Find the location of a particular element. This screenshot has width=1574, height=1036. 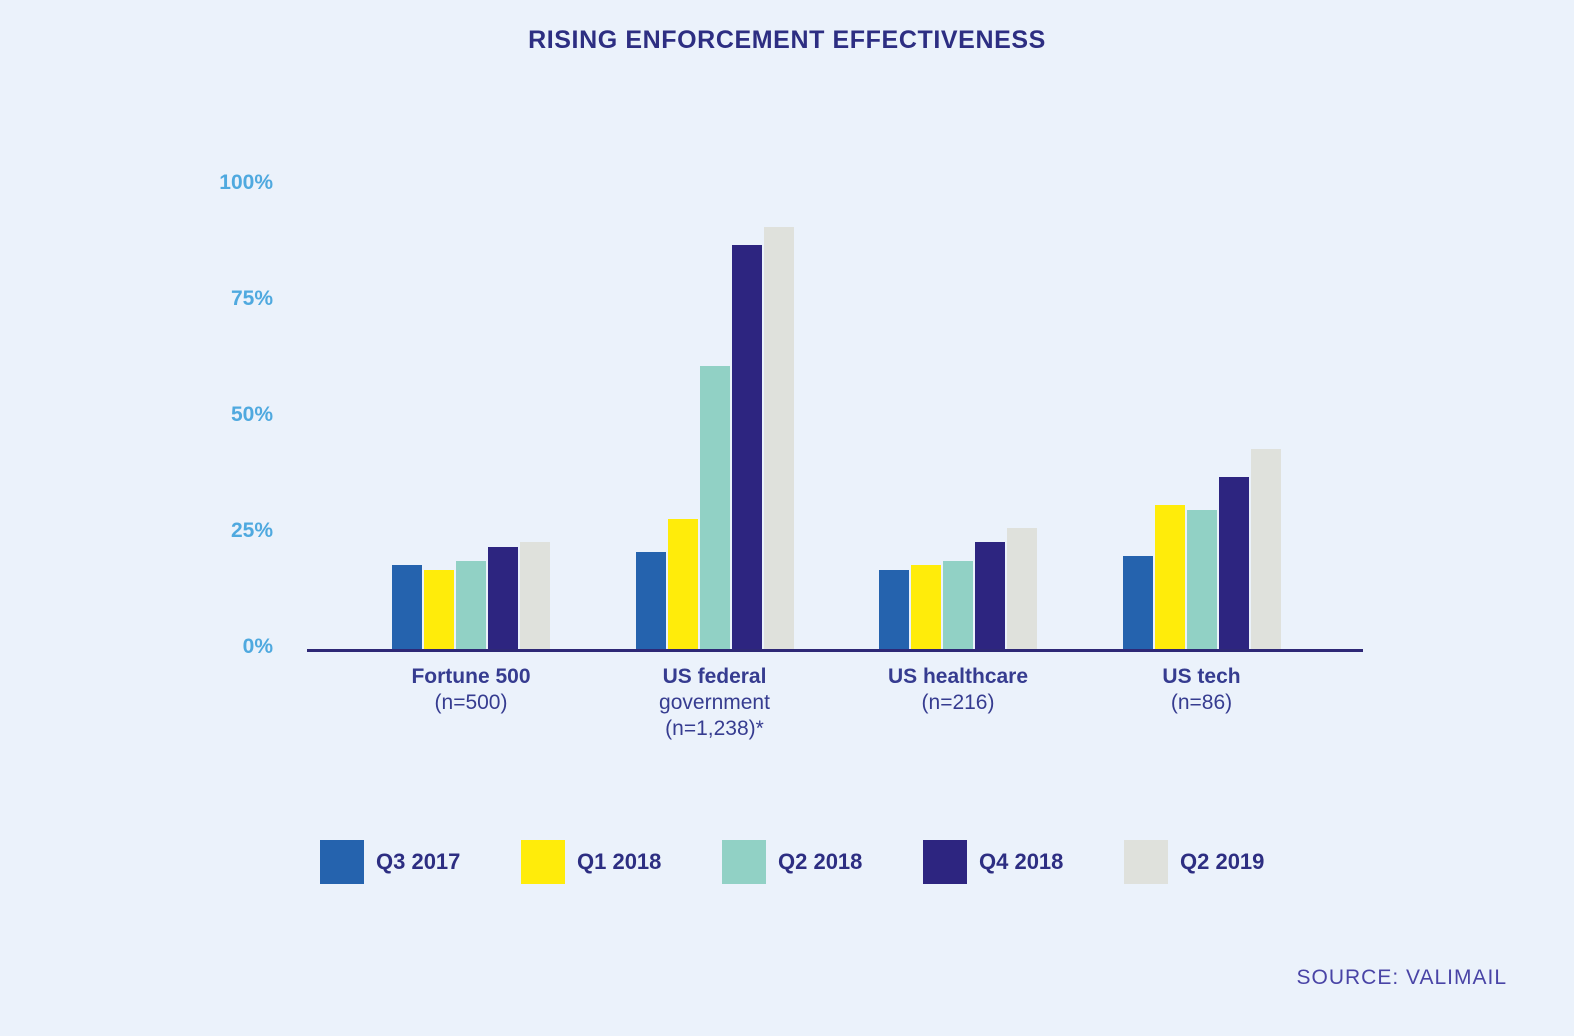

category-label: US federal government (n=1,238)* is located at coordinates (715, 703).